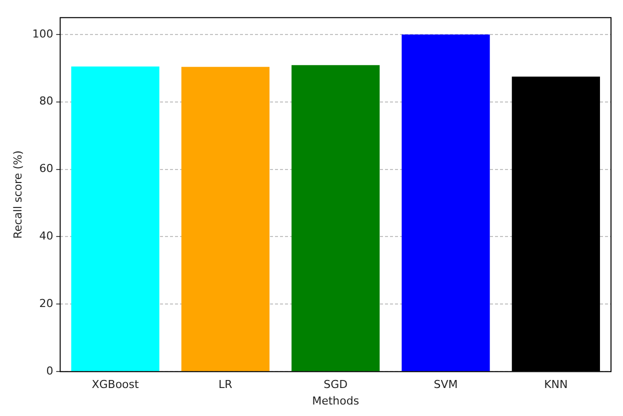 This screenshot has width=623, height=416. I want to click on x-tick-label: SGD, so click(336, 385).